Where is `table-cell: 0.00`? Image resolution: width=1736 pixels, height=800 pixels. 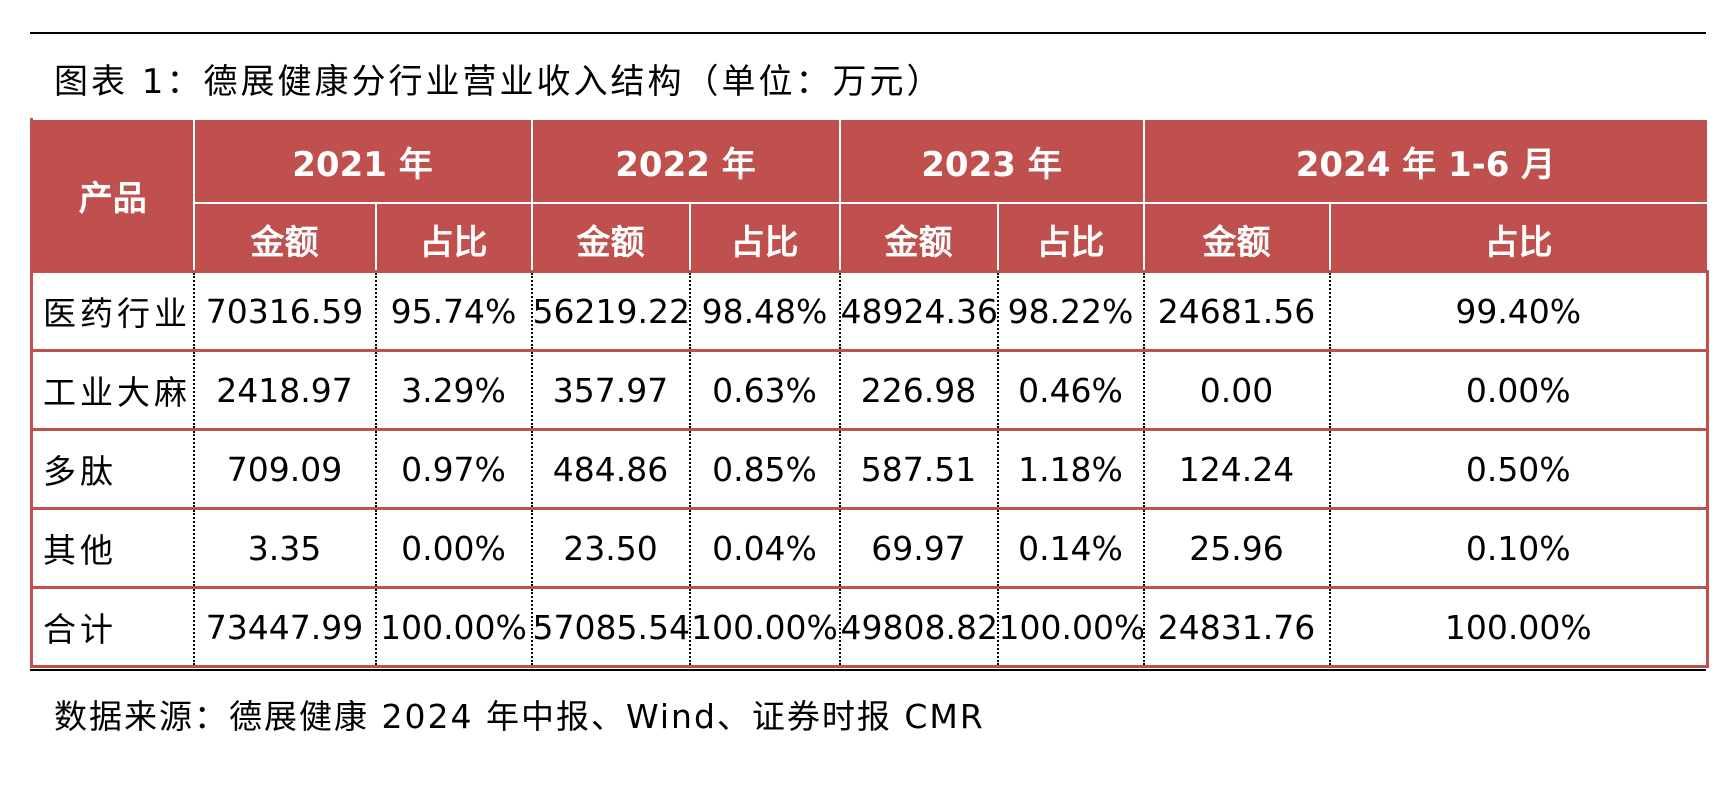
table-cell: 0.00 is located at coordinates (1236, 389).